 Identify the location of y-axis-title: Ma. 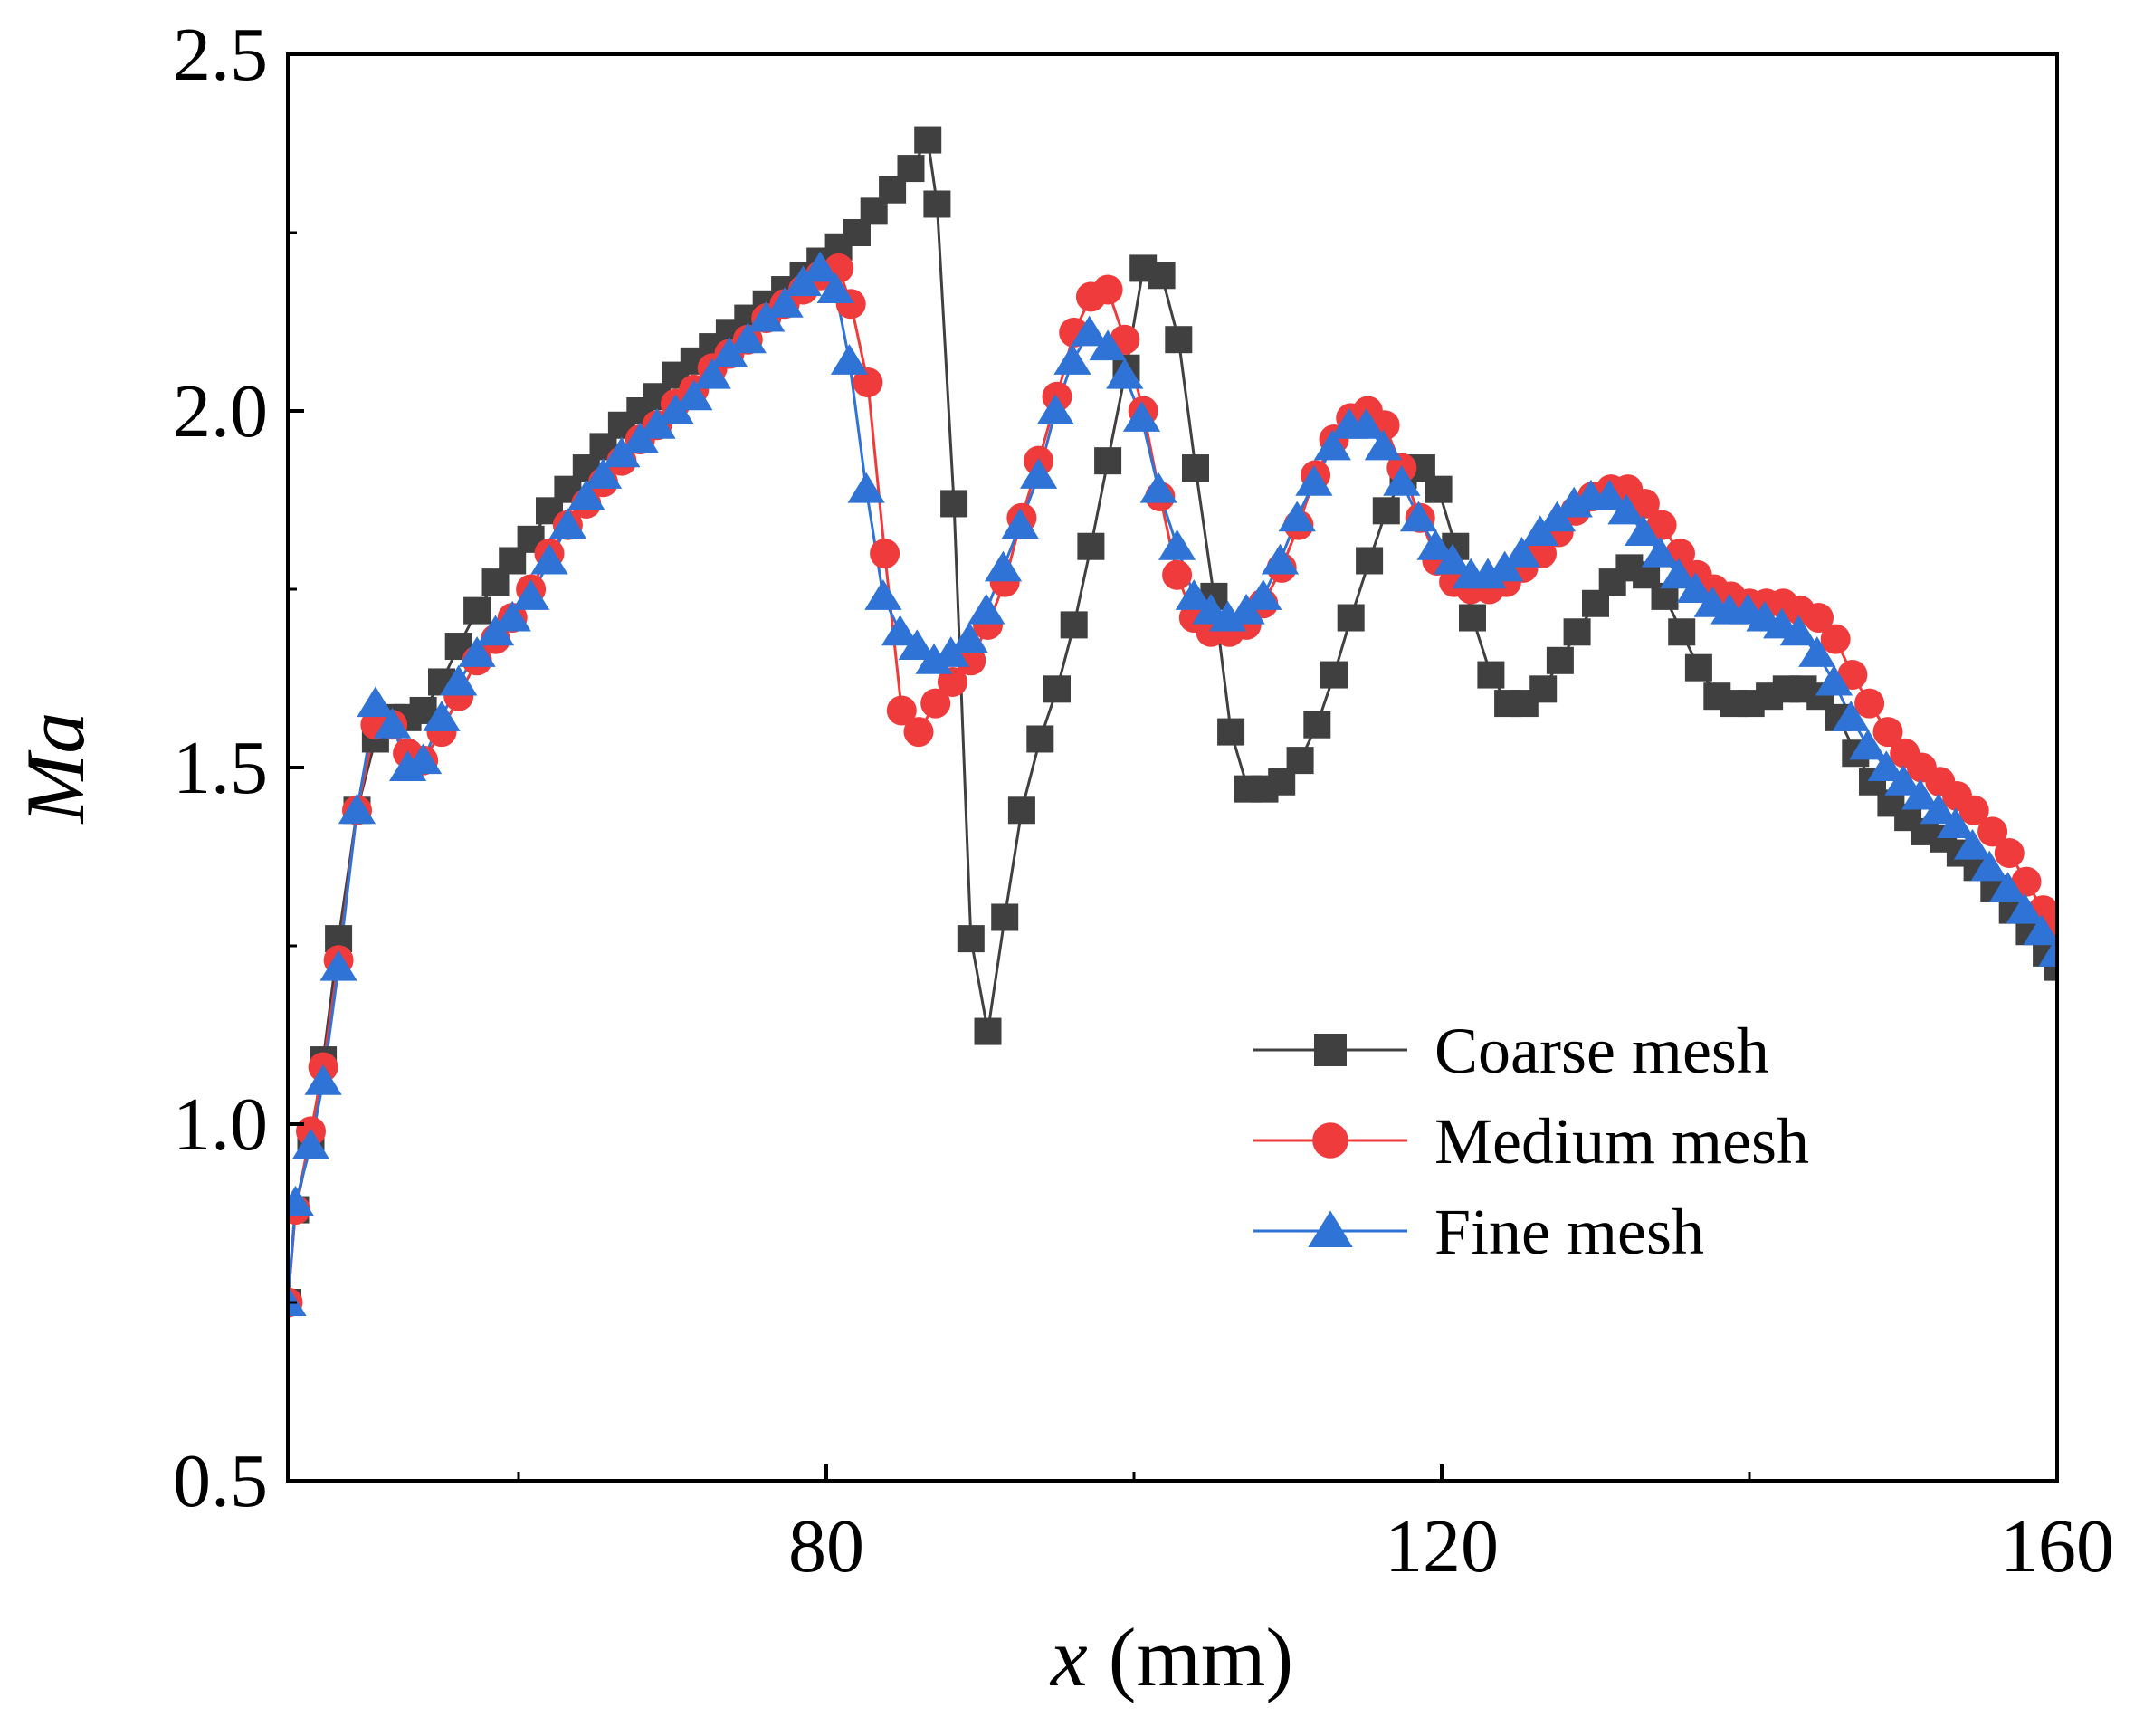
(55, 768).